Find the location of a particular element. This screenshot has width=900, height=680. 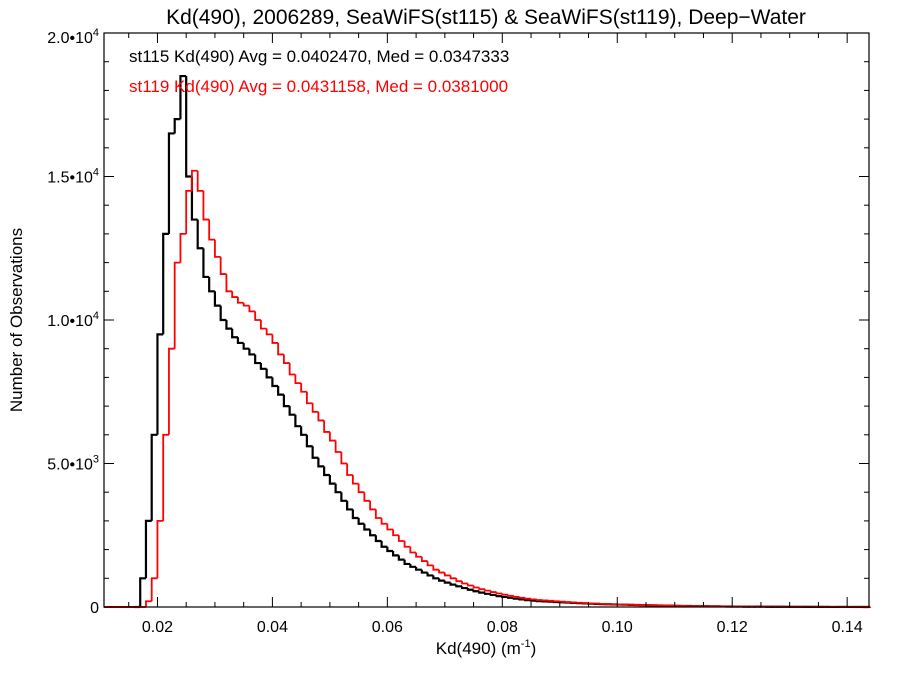

x-tick-label: 0.04 is located at coordinates (272, 627).